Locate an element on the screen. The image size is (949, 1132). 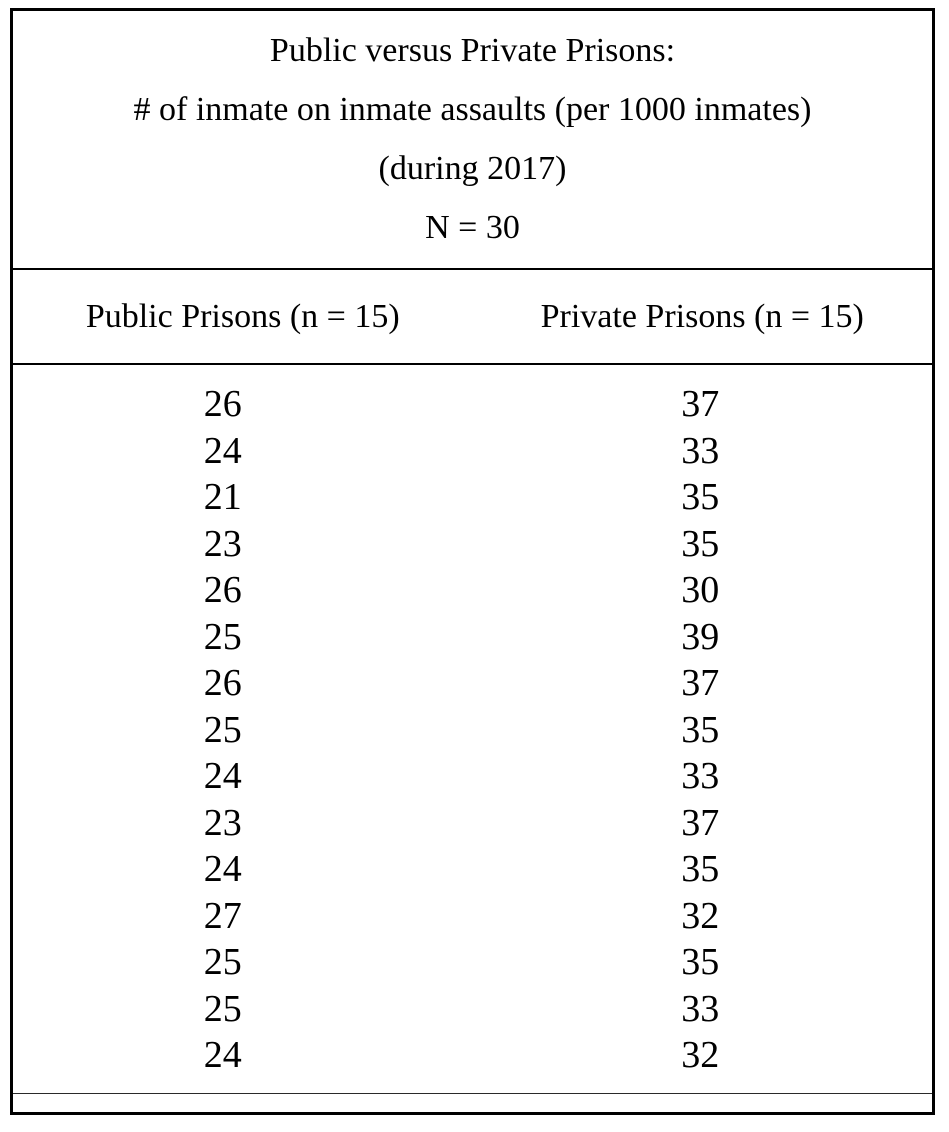
value-cell: 30 is located at coordinates (700, 590).